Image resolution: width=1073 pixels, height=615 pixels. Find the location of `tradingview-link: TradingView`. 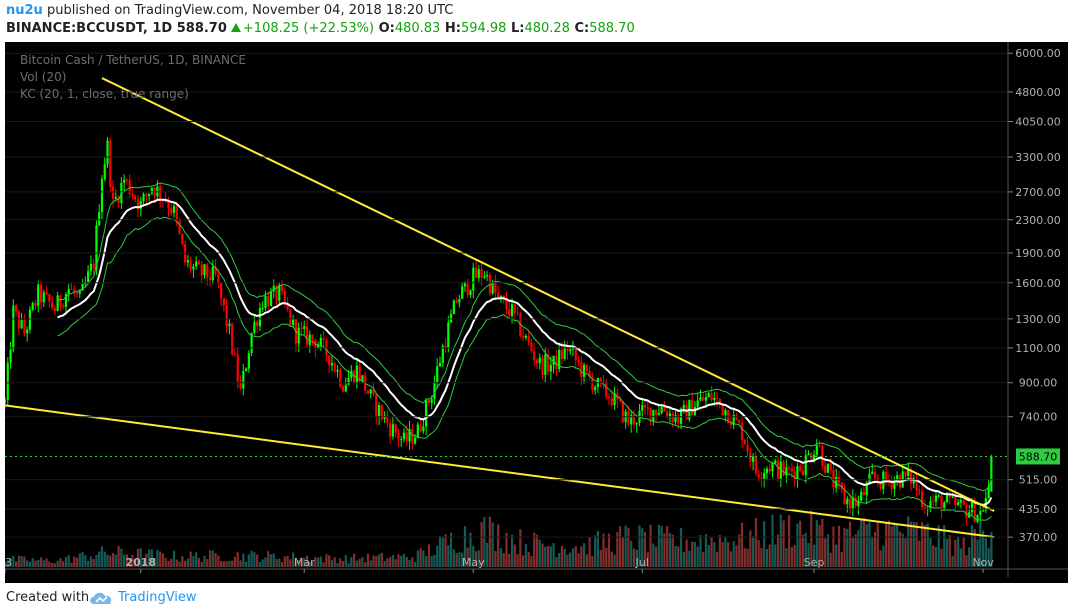

tradingview-link: TradingView is located at coordinates (157, 597).